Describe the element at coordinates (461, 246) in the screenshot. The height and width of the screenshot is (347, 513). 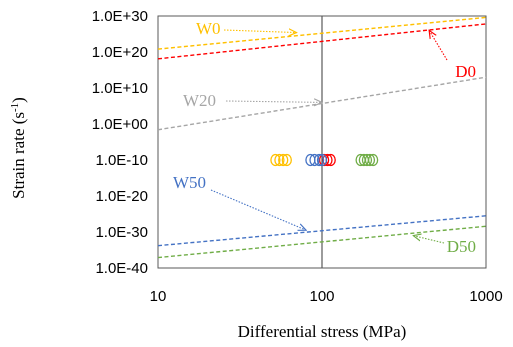
I see `series-label-d50: D50` at that location.